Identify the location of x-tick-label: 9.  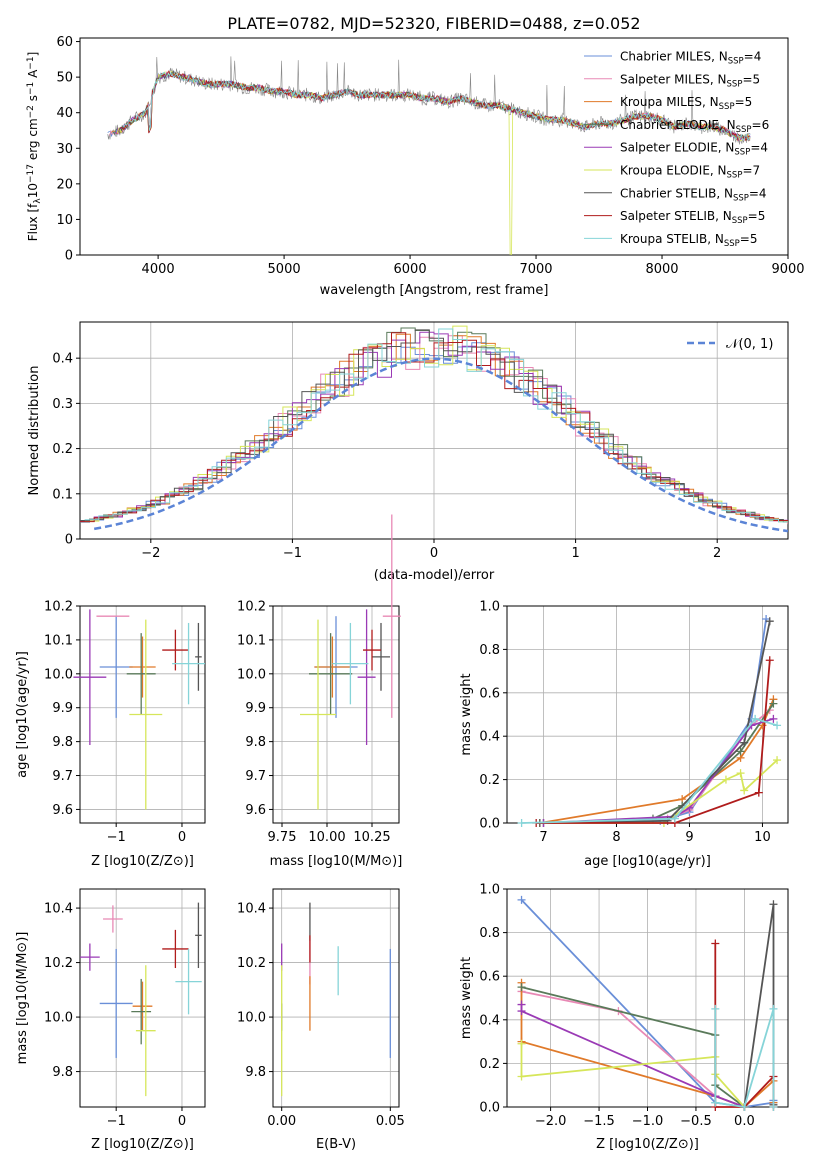
(689, 837).